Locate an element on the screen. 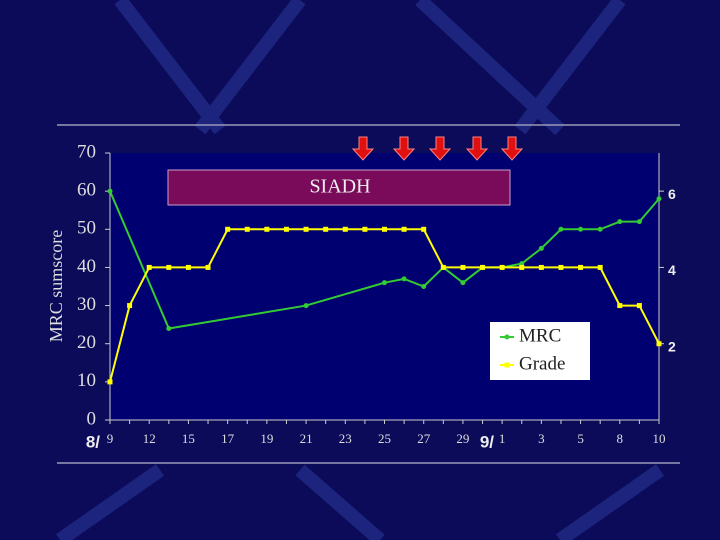 This screenshot has width=720, height=540. y-tick-label: 20 is located at coordinates (86, 342).